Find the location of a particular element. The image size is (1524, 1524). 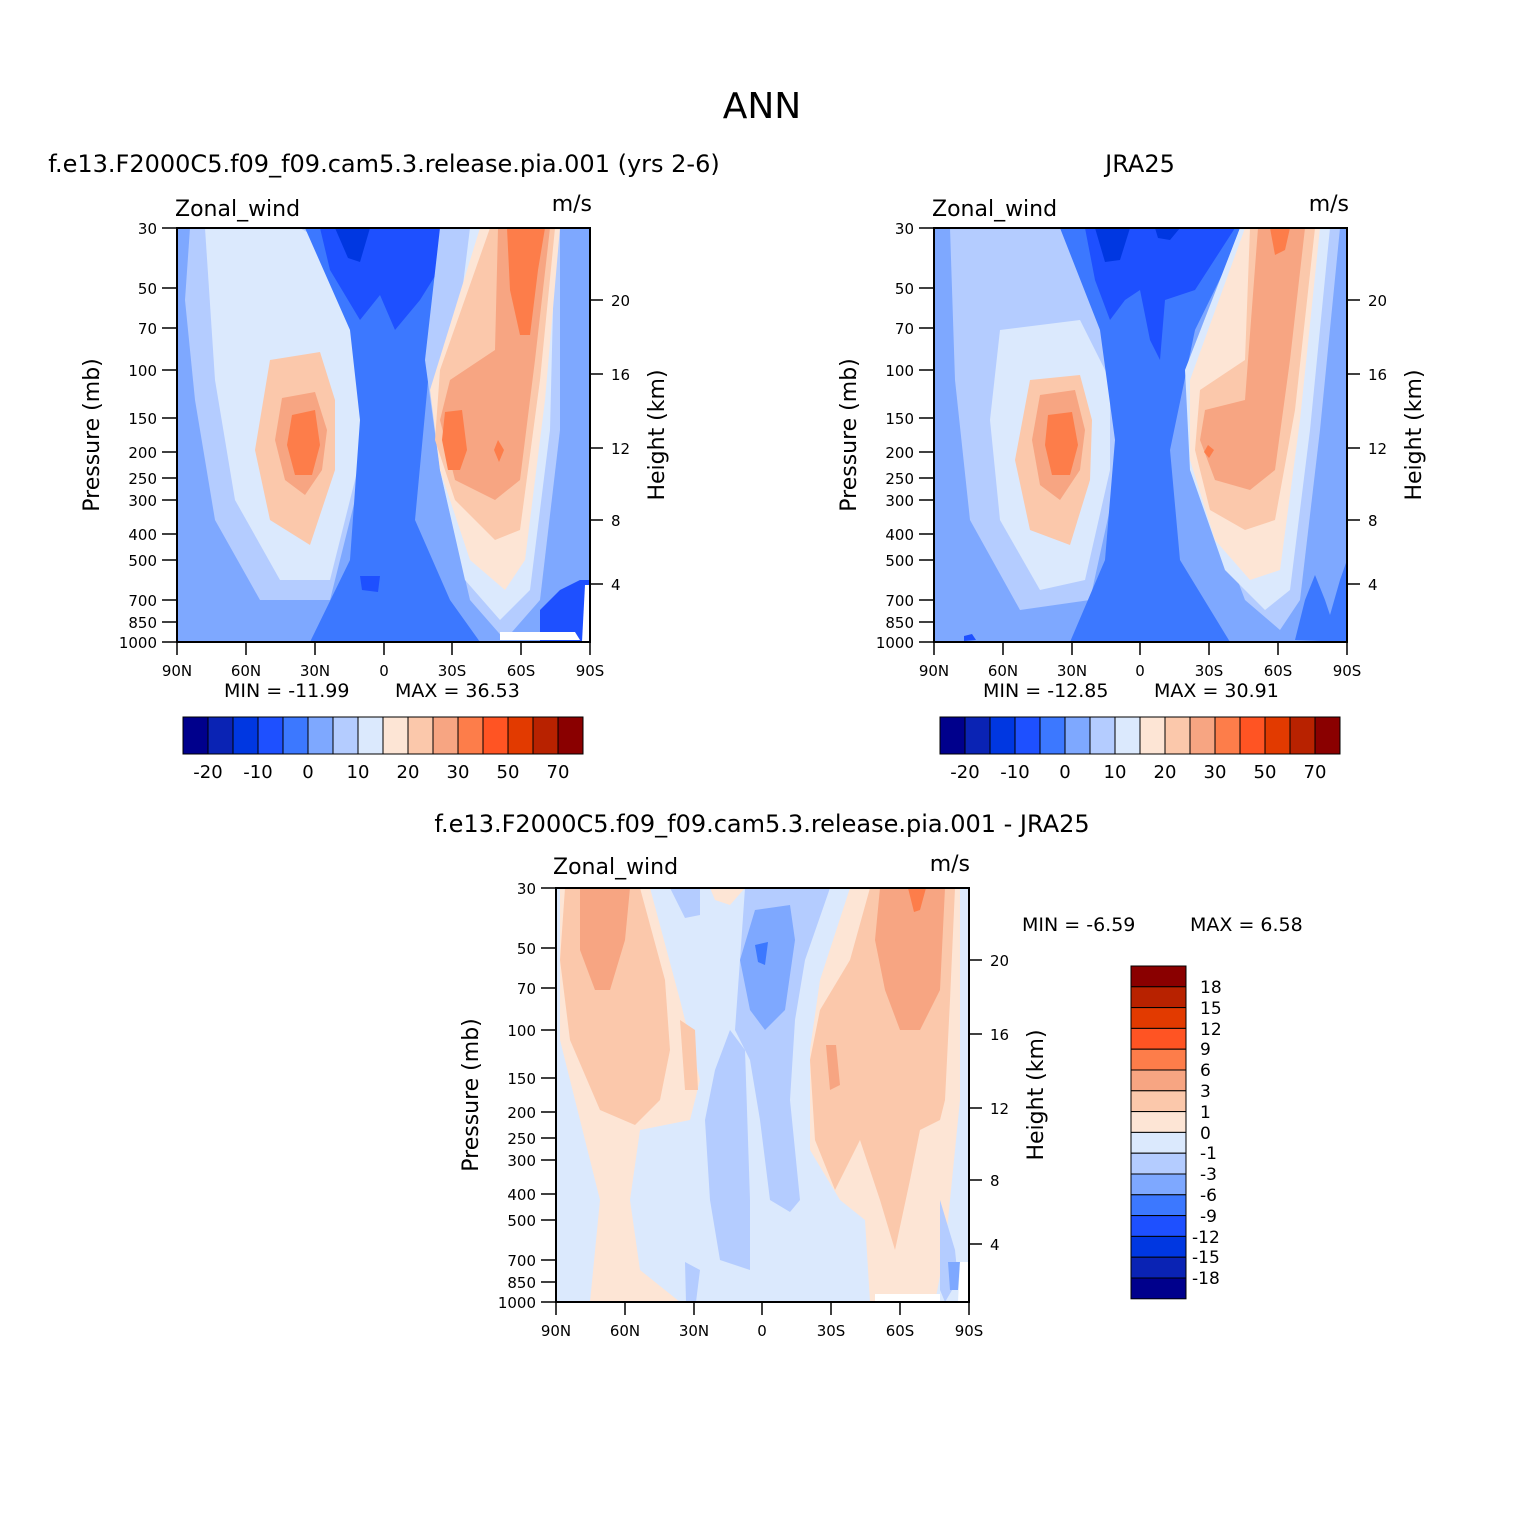

diff-colorbar is located at coordinates (1158, 1132).